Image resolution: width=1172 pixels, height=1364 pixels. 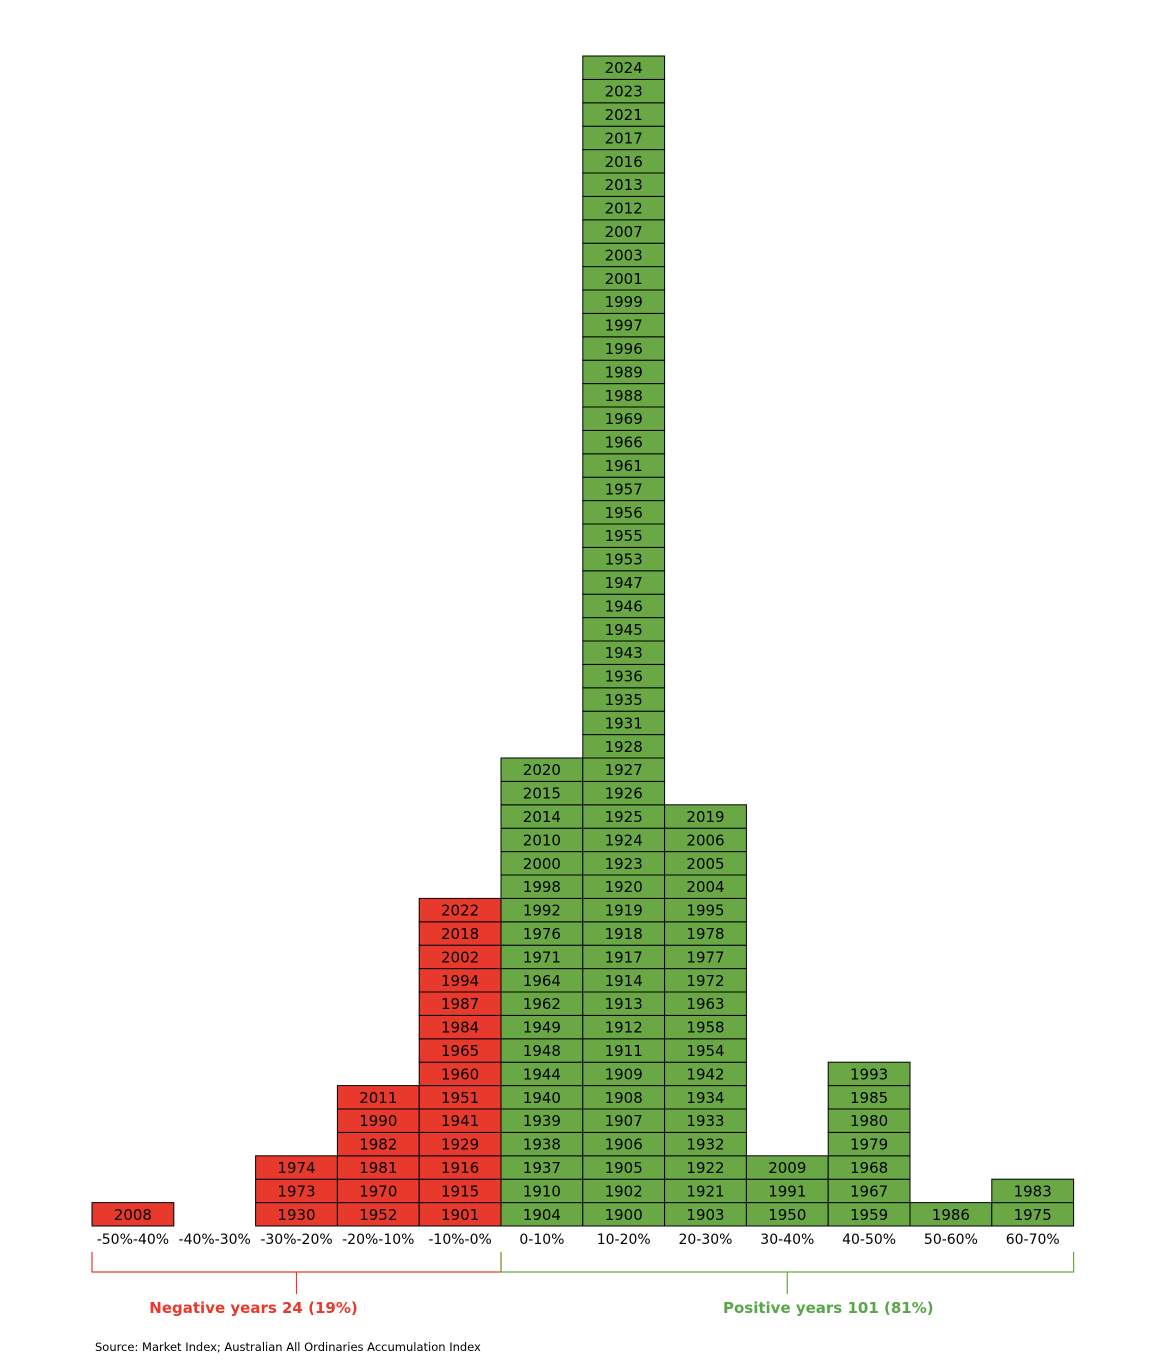 What do you see at coordinates (624, 1168) in the screenshot?
I see `bar-cell-year-label: 1905` at bounding box center [624, 1168].